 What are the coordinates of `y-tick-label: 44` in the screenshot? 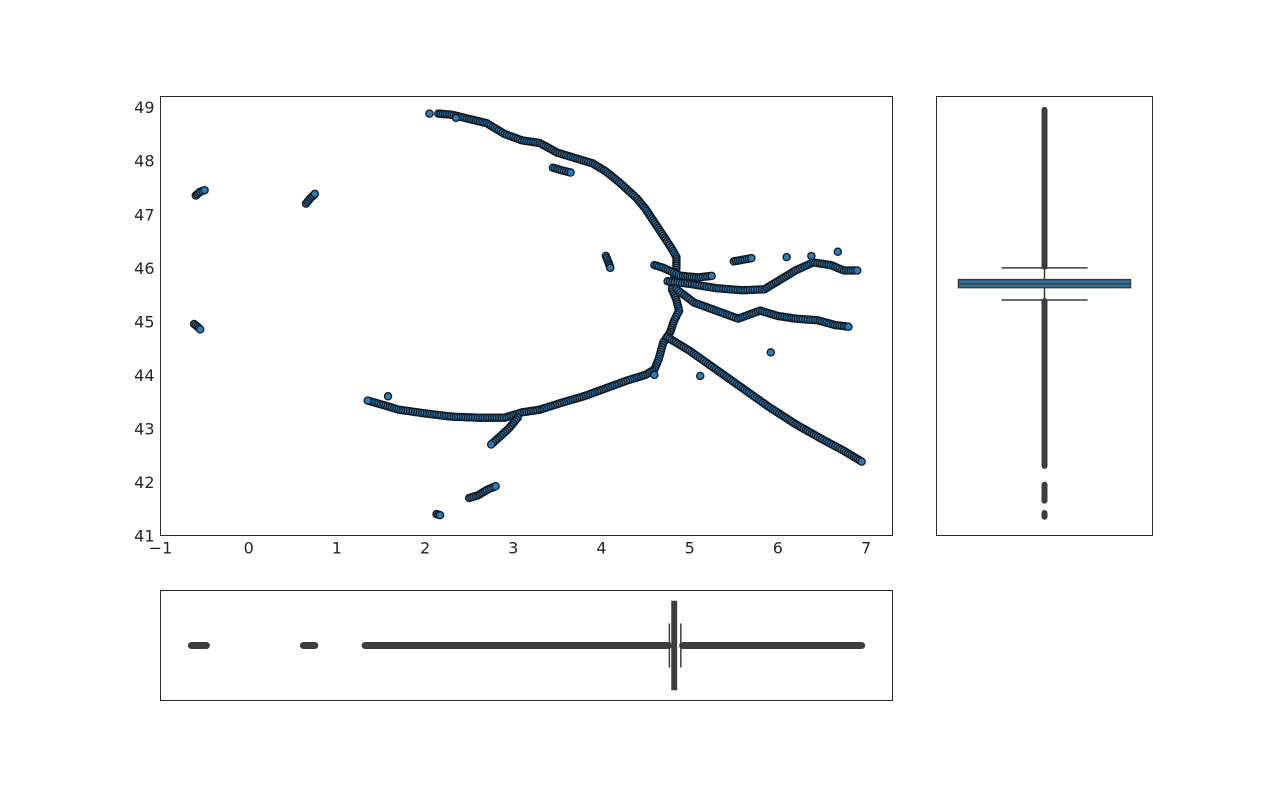 It's located at (144, 375).